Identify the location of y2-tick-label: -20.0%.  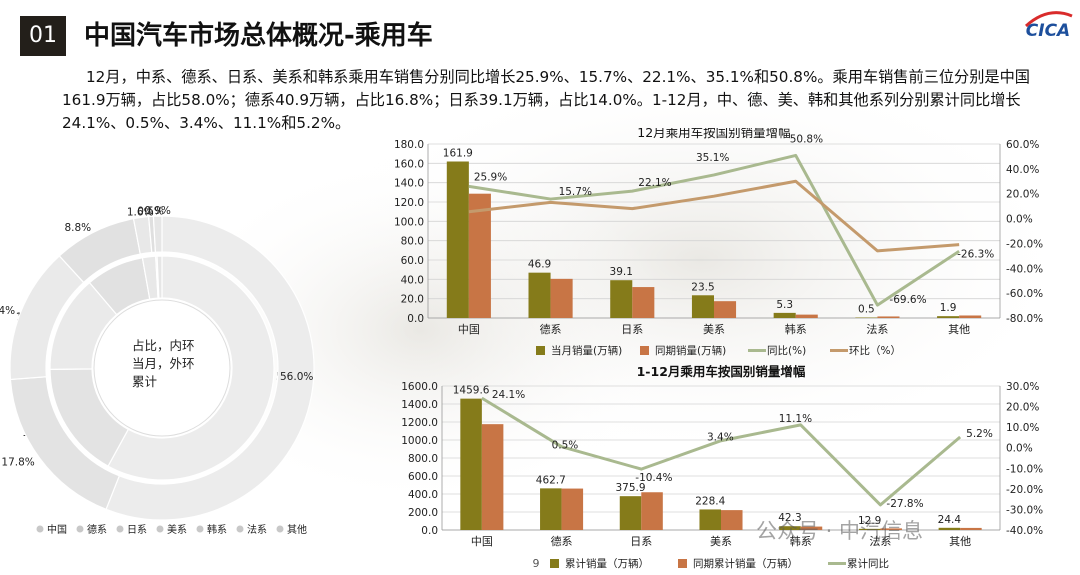
(1024, 490).